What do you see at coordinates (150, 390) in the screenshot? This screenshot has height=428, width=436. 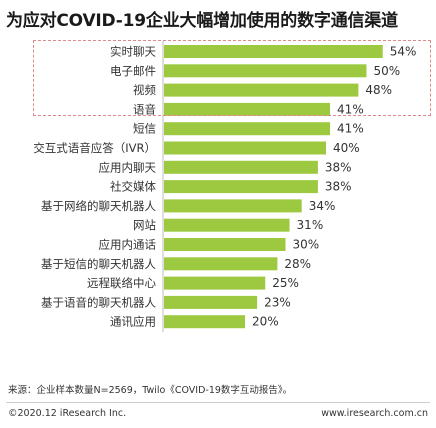 I see `source-note: 来源：企业样本数量N=2569，Twilo《COVID-19数字互动报告》。` at bounding box center [150, 390].